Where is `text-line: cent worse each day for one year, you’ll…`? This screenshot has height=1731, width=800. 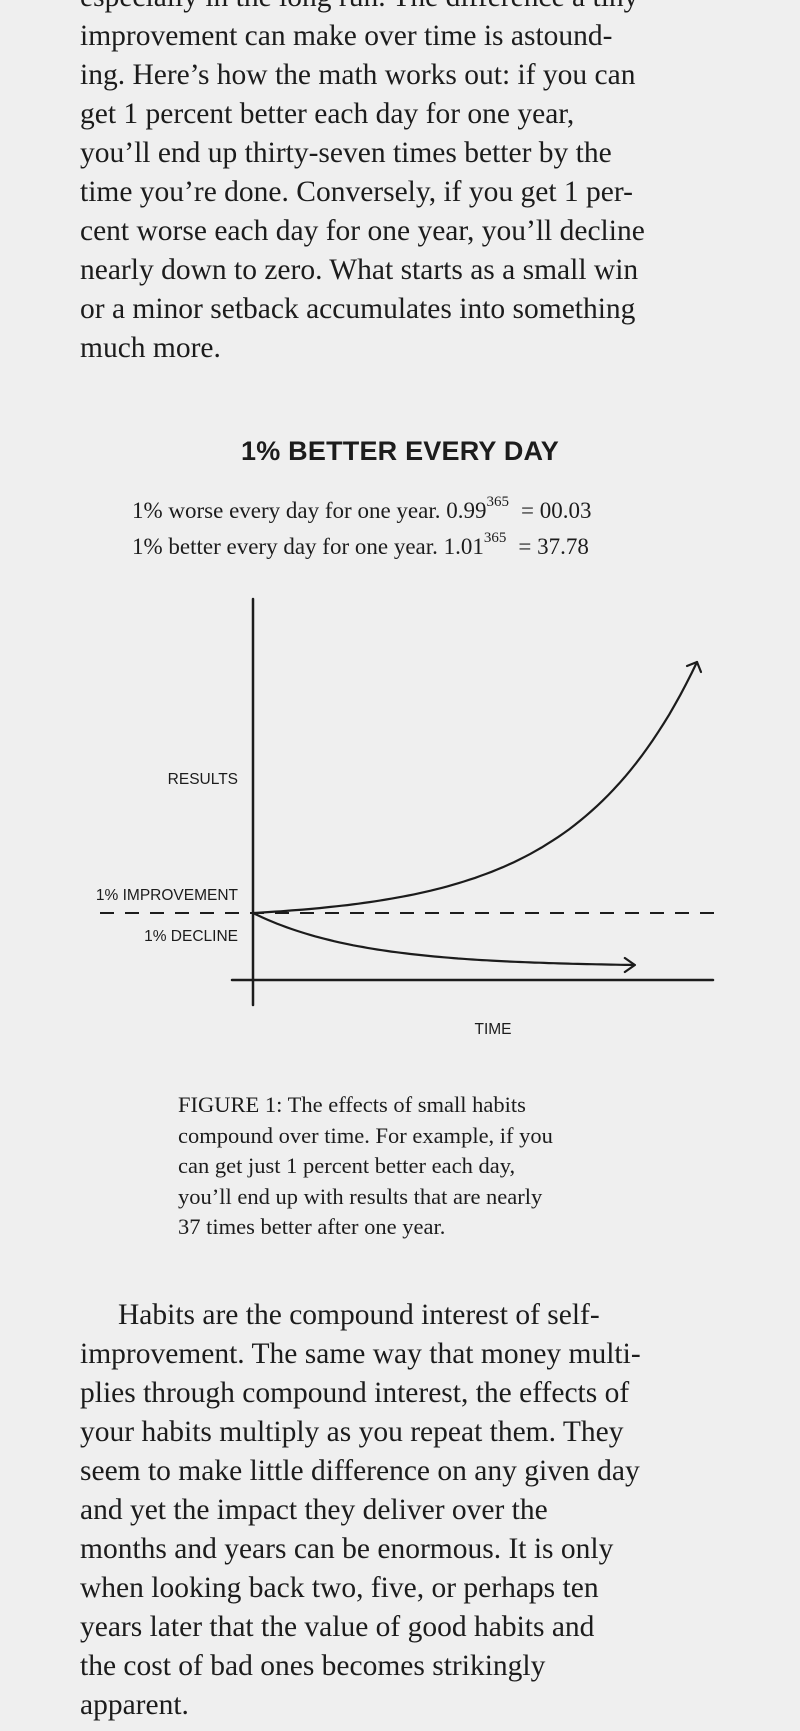
text-line: cent worse each day for one year, you’ll… is located at coordinates (362, 231).